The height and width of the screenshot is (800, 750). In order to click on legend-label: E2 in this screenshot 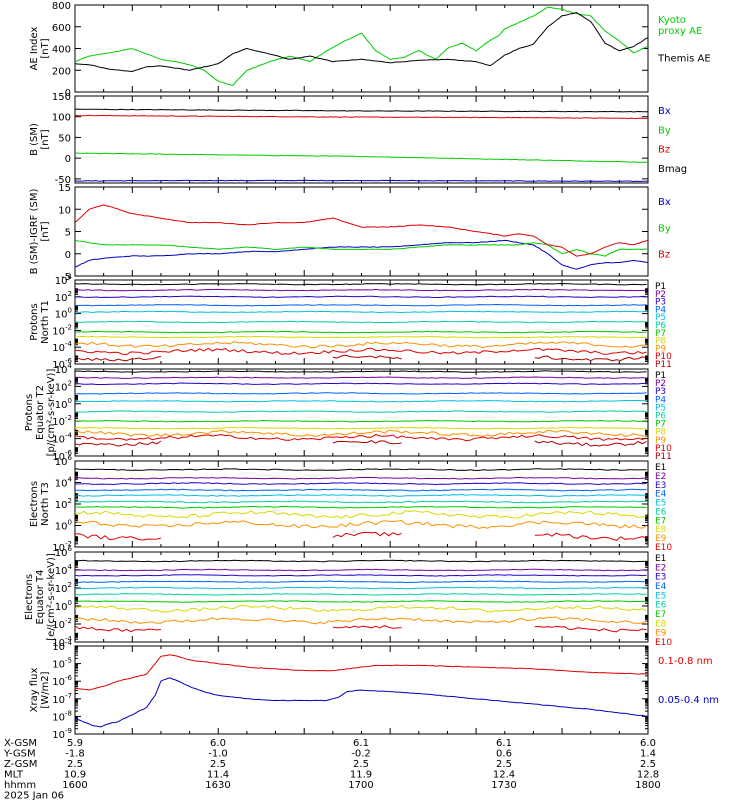, I will do `click(660, 477)`.